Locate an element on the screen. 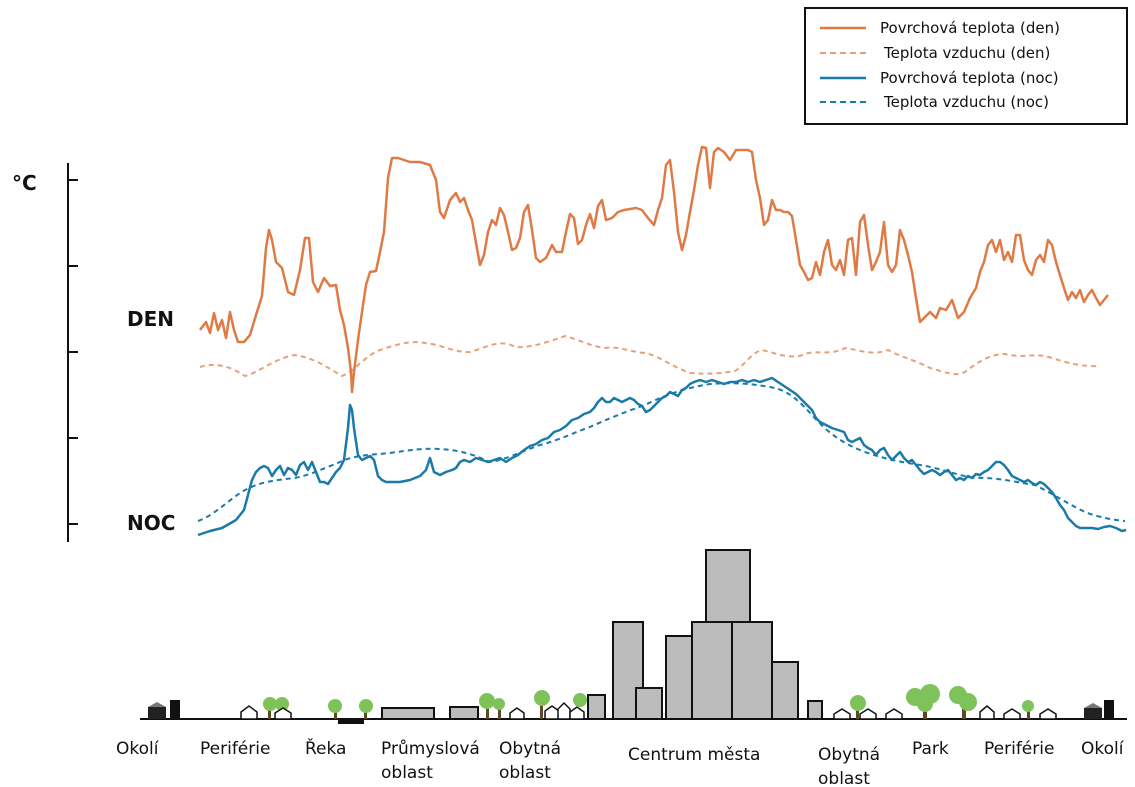 The height and width of the screenshot is (787, 1135). zone-label-okoli-right: Okolí is located at coordinates (1103, 749).